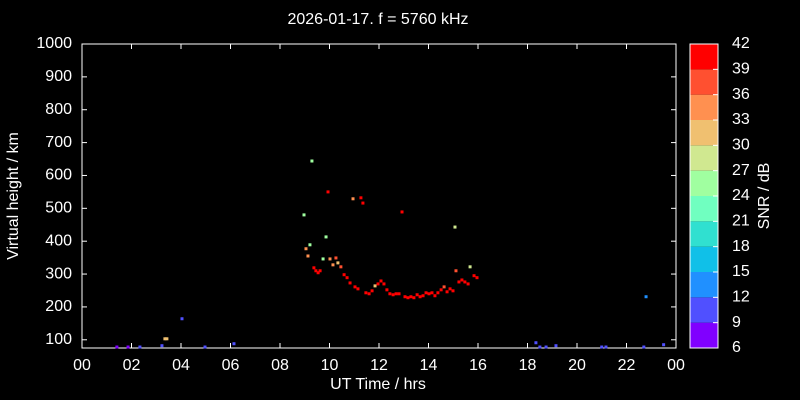 The height and width of the screenshot is (400, 800). Describe the element at coordinates (54, 43) in the screenshot. I see `y-tick-label: 1000` at that location.